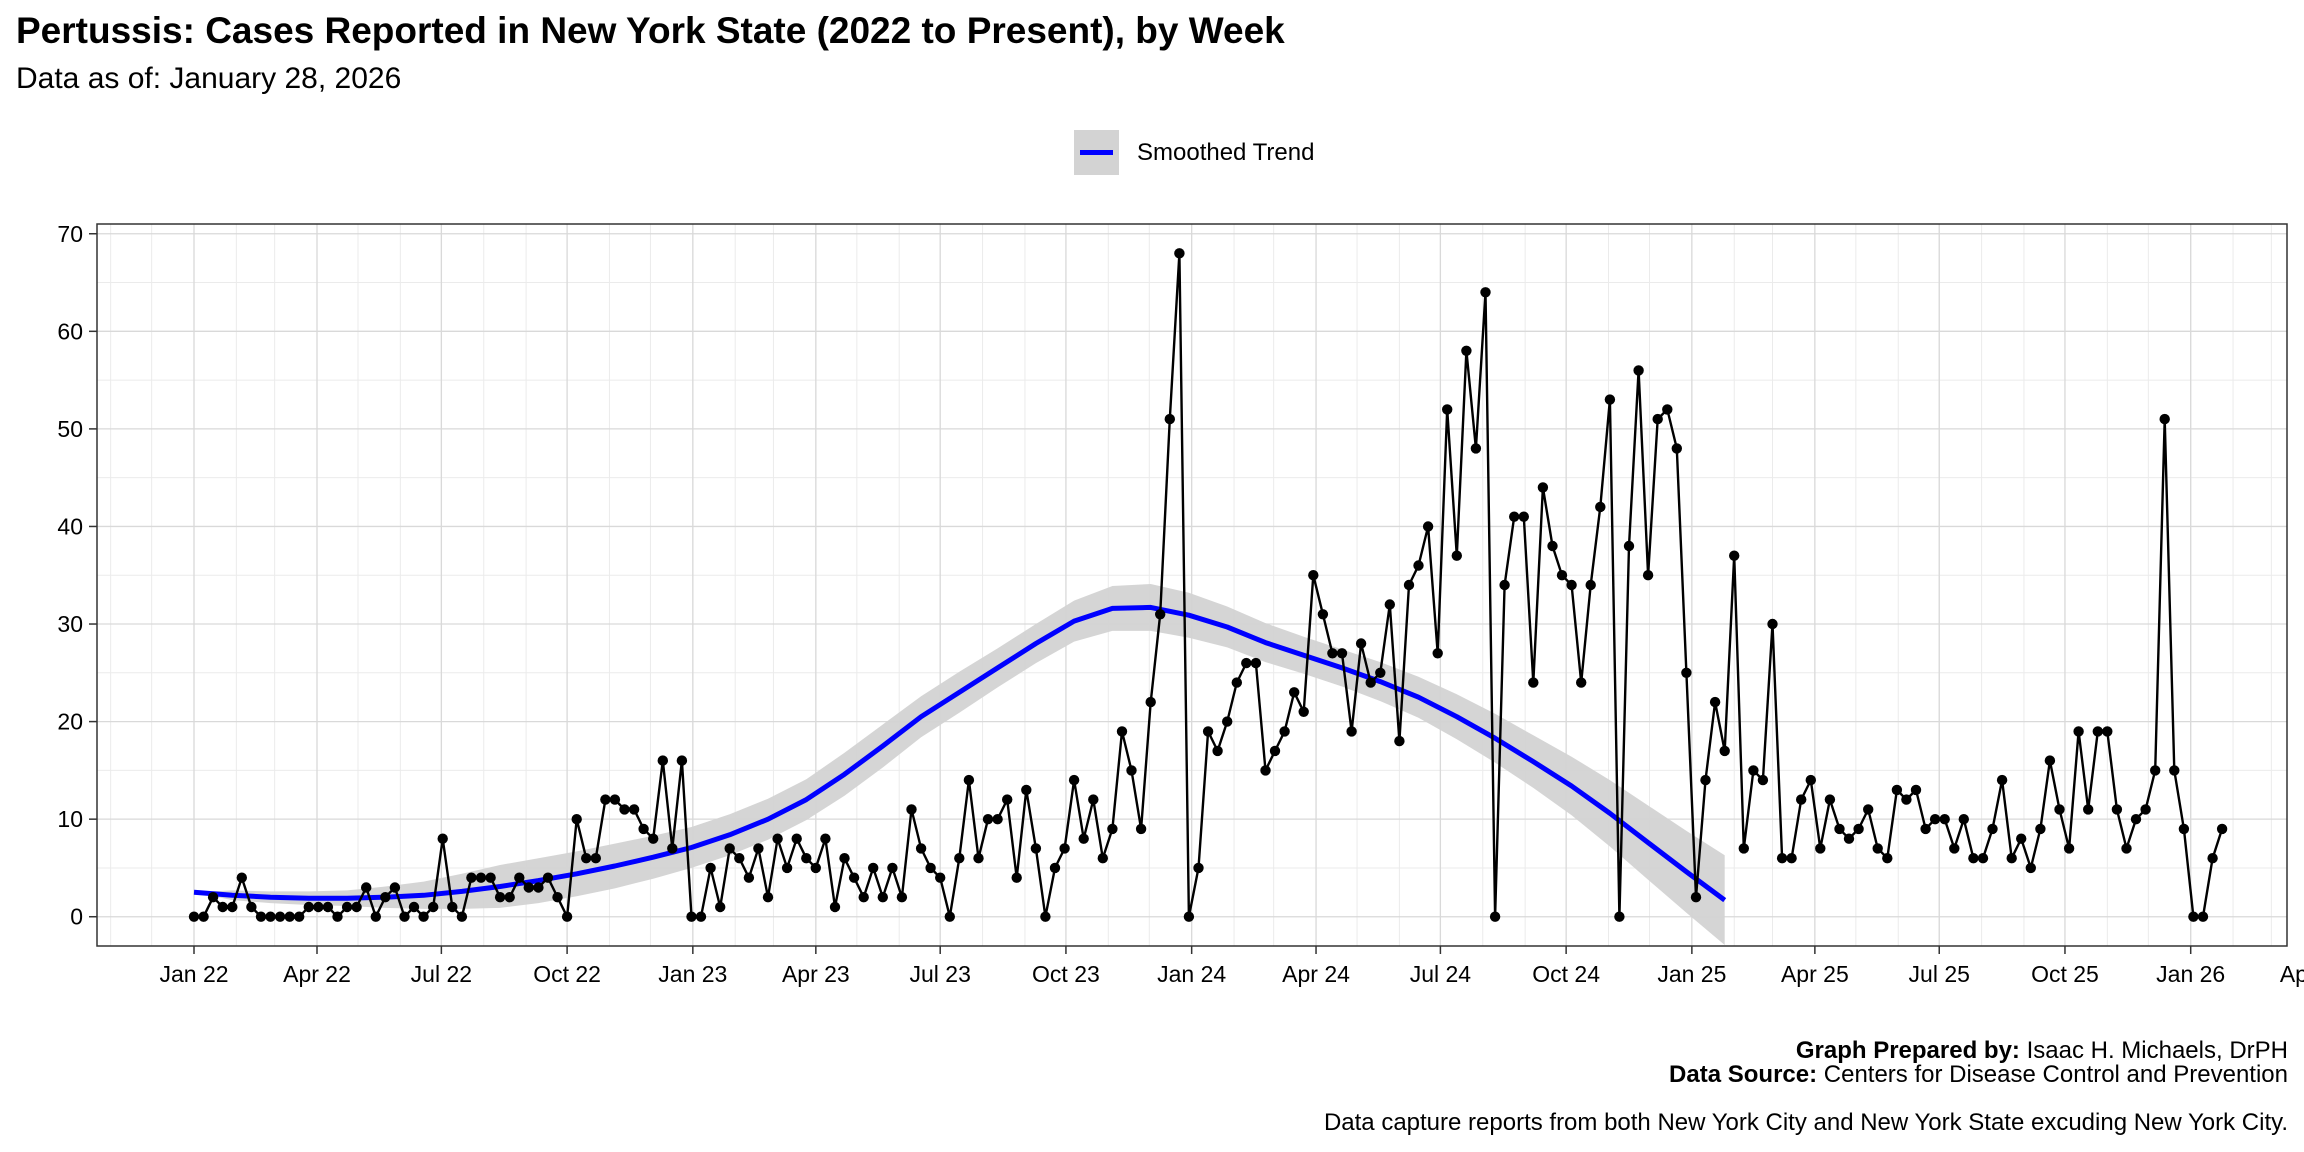 Image resolution: width=2304 pixels, height=1152 pixels. I want to click on x-tick-label: Jan 22, so click(193, 974).